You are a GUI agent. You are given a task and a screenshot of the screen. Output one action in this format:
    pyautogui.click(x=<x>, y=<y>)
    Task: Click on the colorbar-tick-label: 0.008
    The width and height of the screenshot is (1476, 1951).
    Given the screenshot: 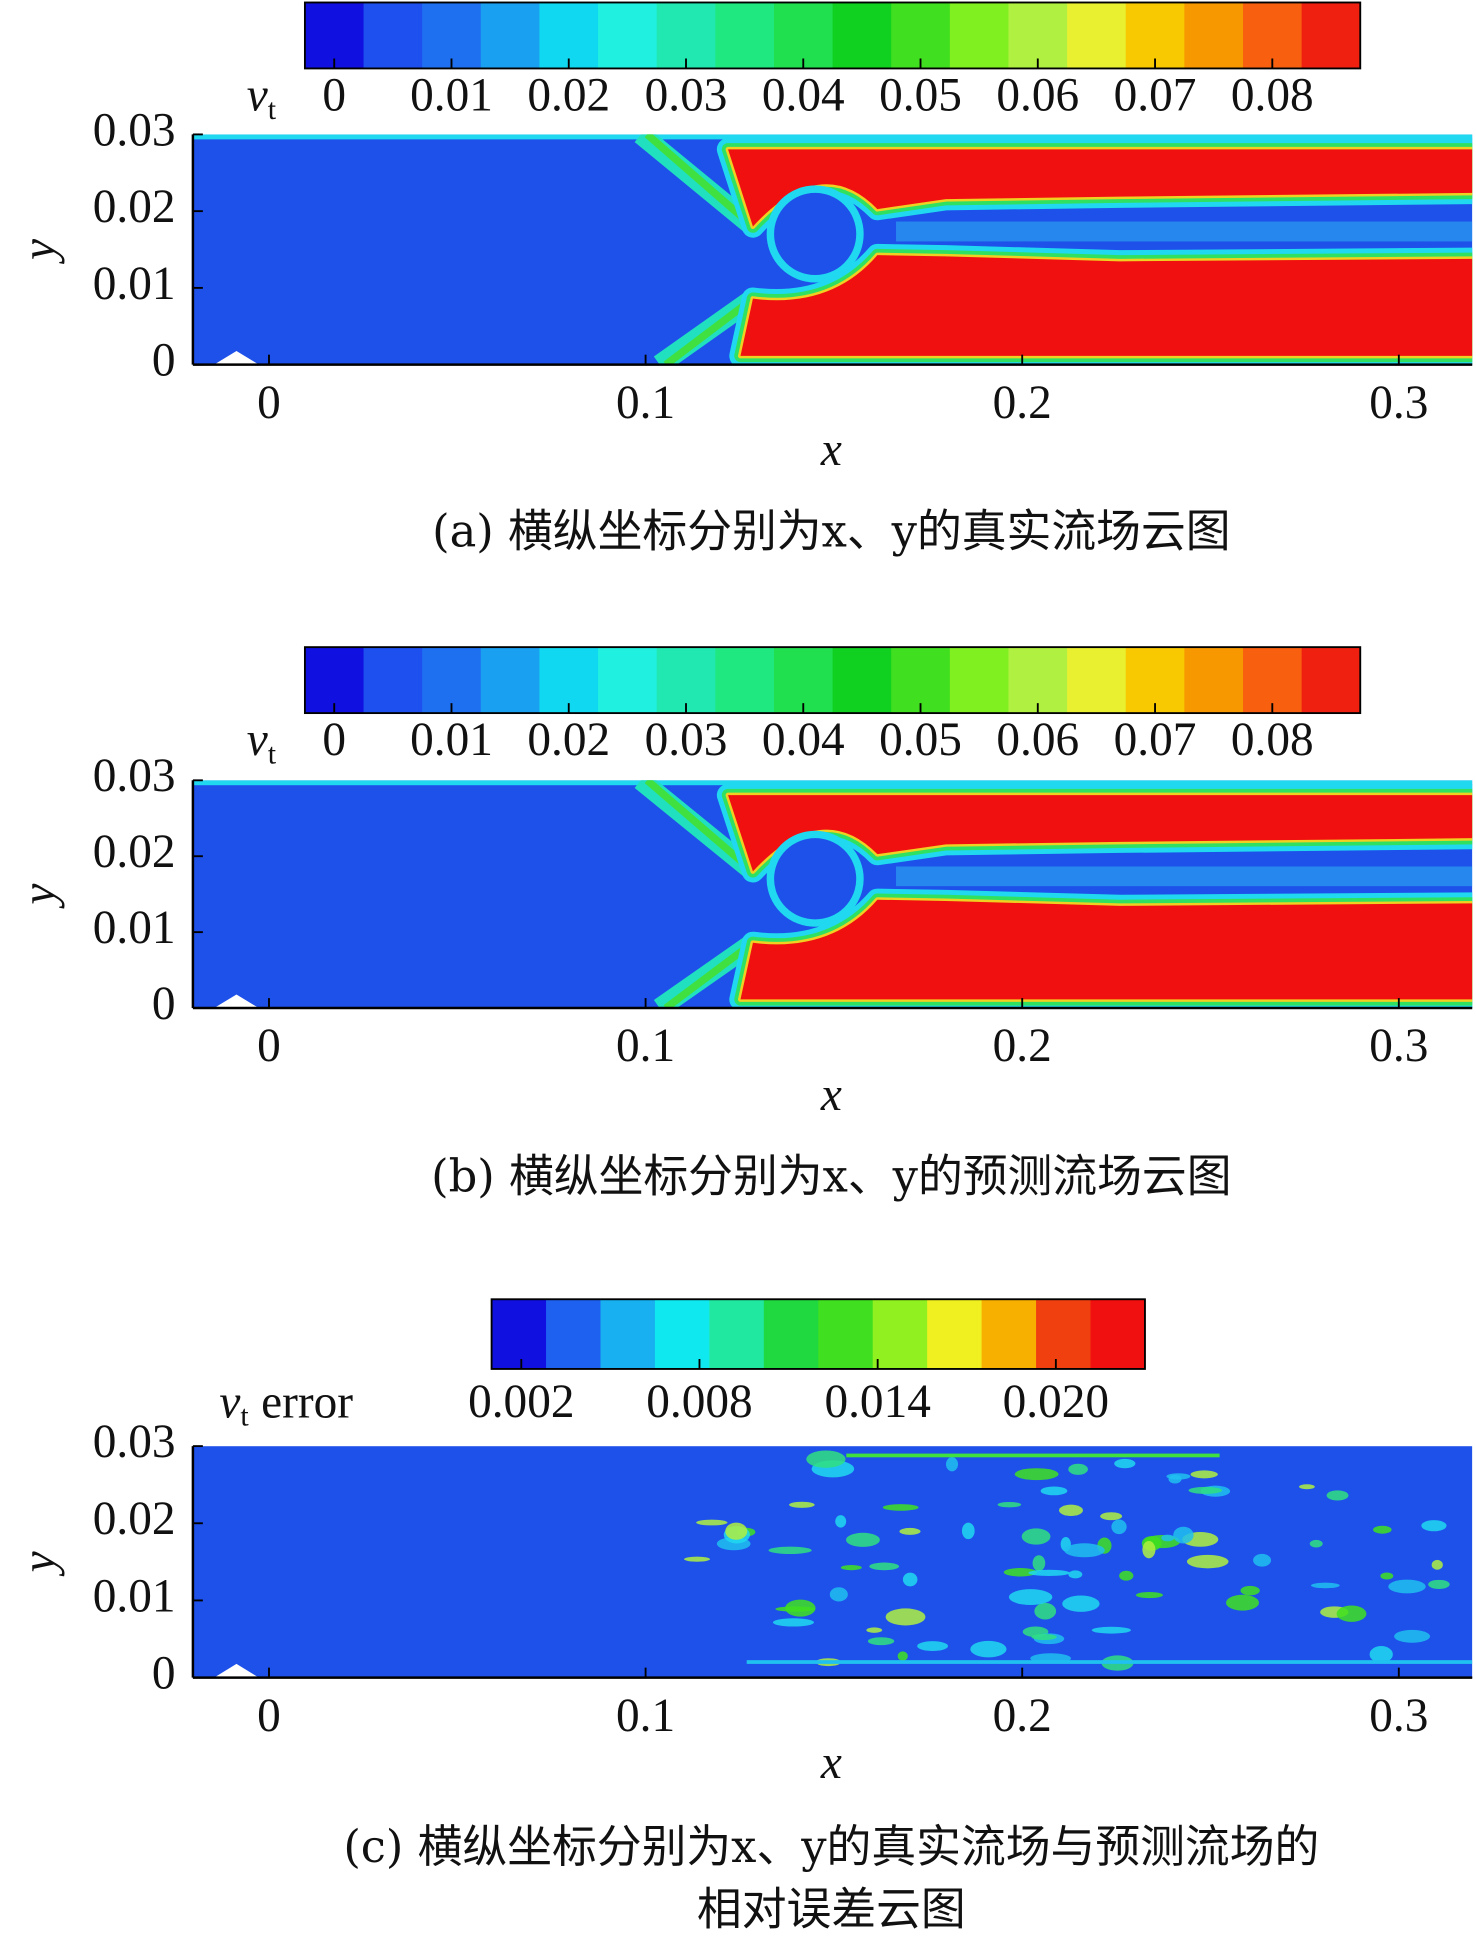 What is the action you would take?
    pyautogui.click(x=699, y=1402)
    